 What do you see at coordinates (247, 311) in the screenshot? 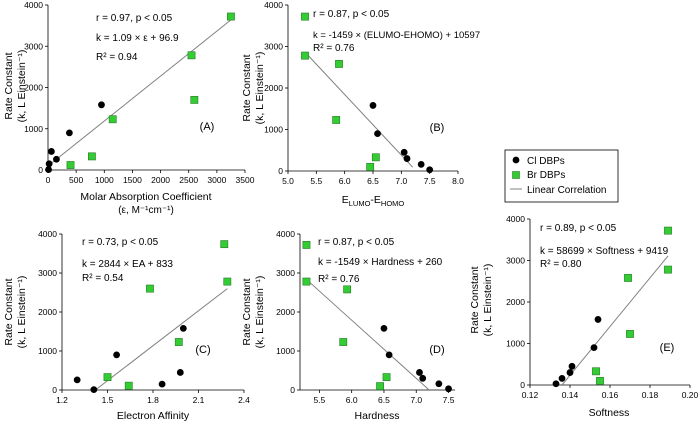
I see `panel-d-ylabel-line1: Rate Constant` at bounding box center [247, 311].